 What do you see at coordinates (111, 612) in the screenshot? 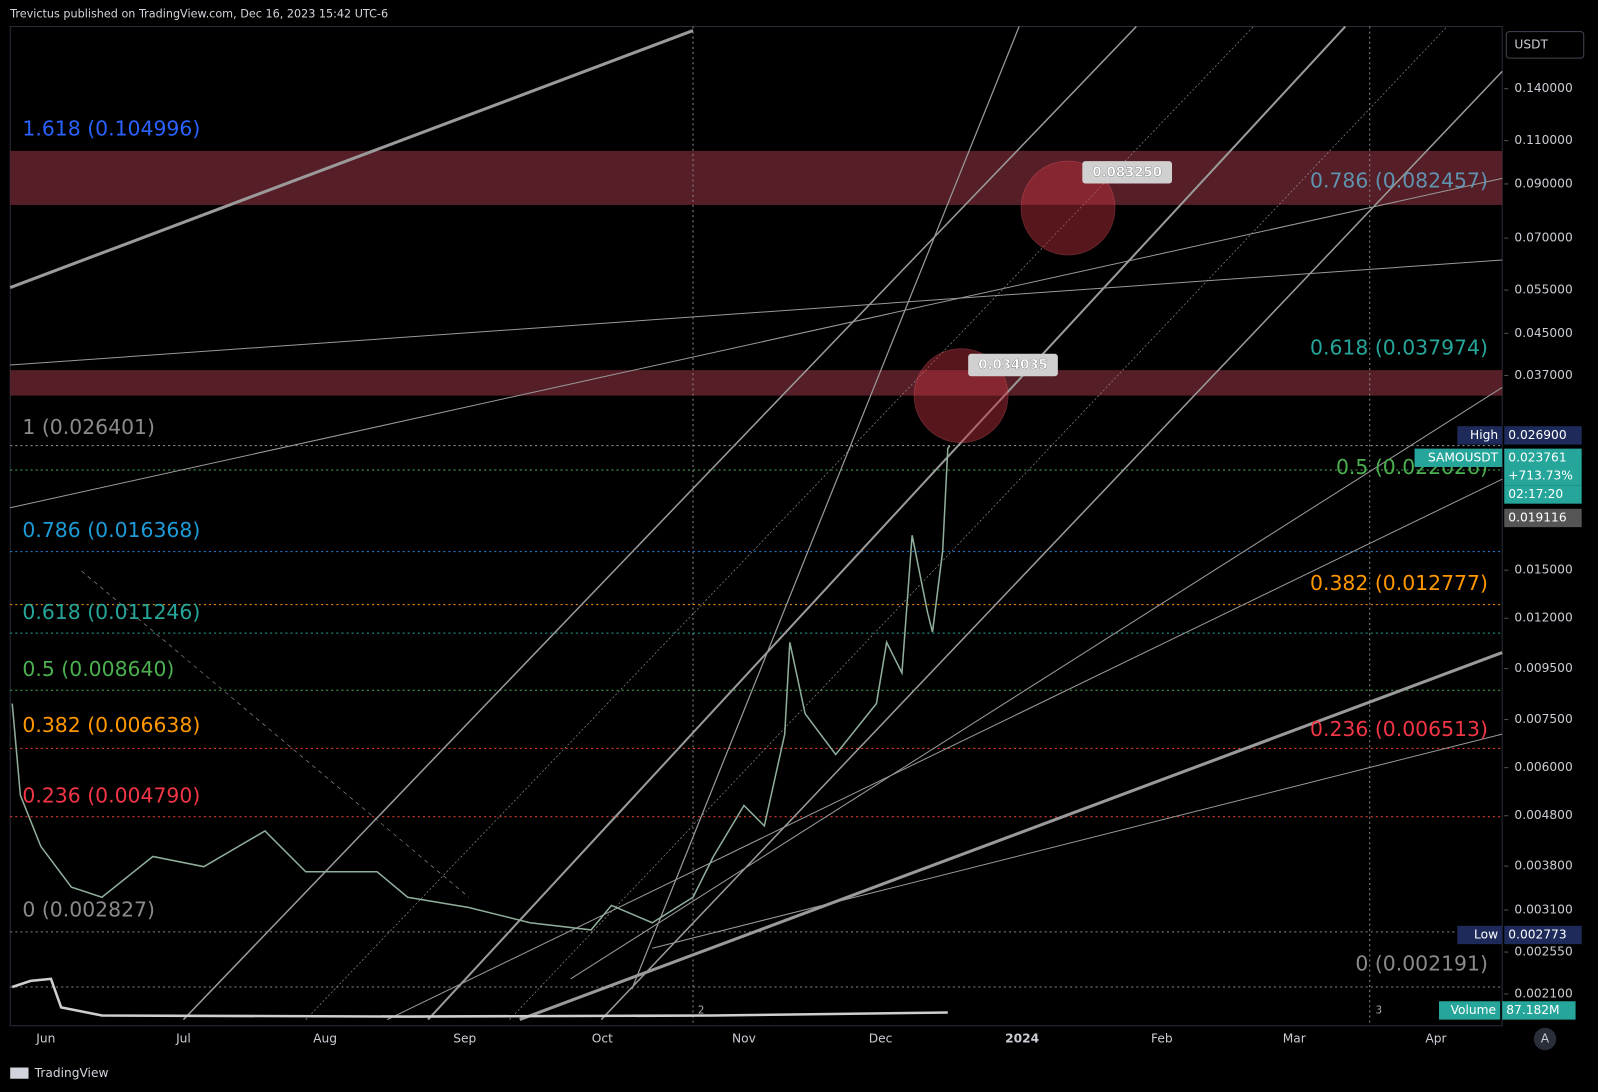
I see `fib-label: 0.618 (0.011246)` at bounding box center [111, 612].